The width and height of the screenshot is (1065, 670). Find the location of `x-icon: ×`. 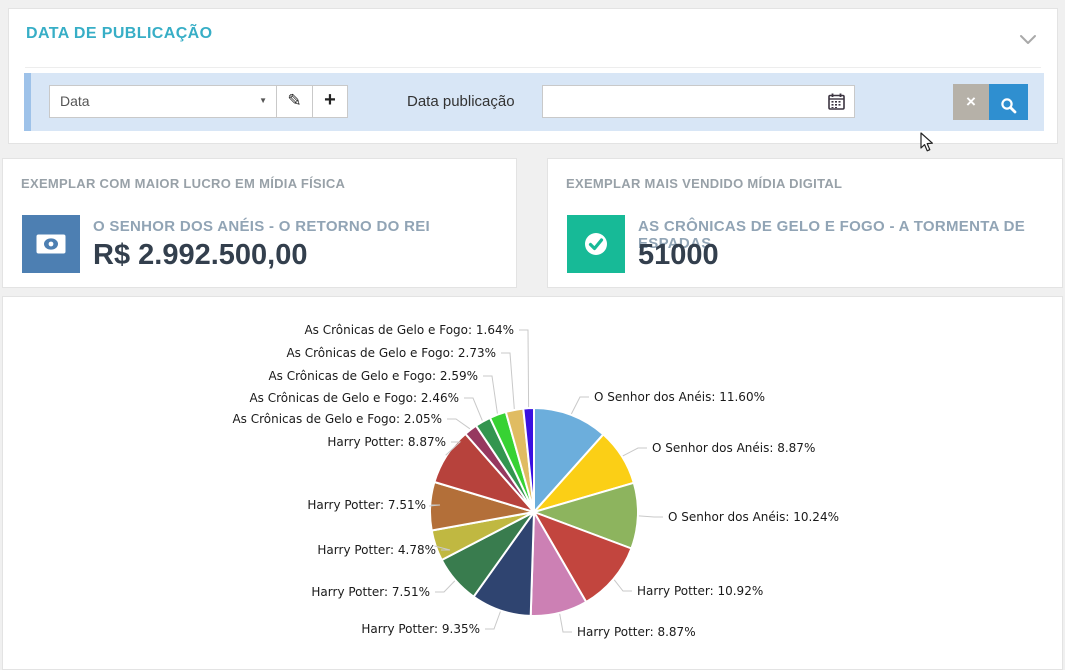

x-icon: × is located at coordinates (971, 101).